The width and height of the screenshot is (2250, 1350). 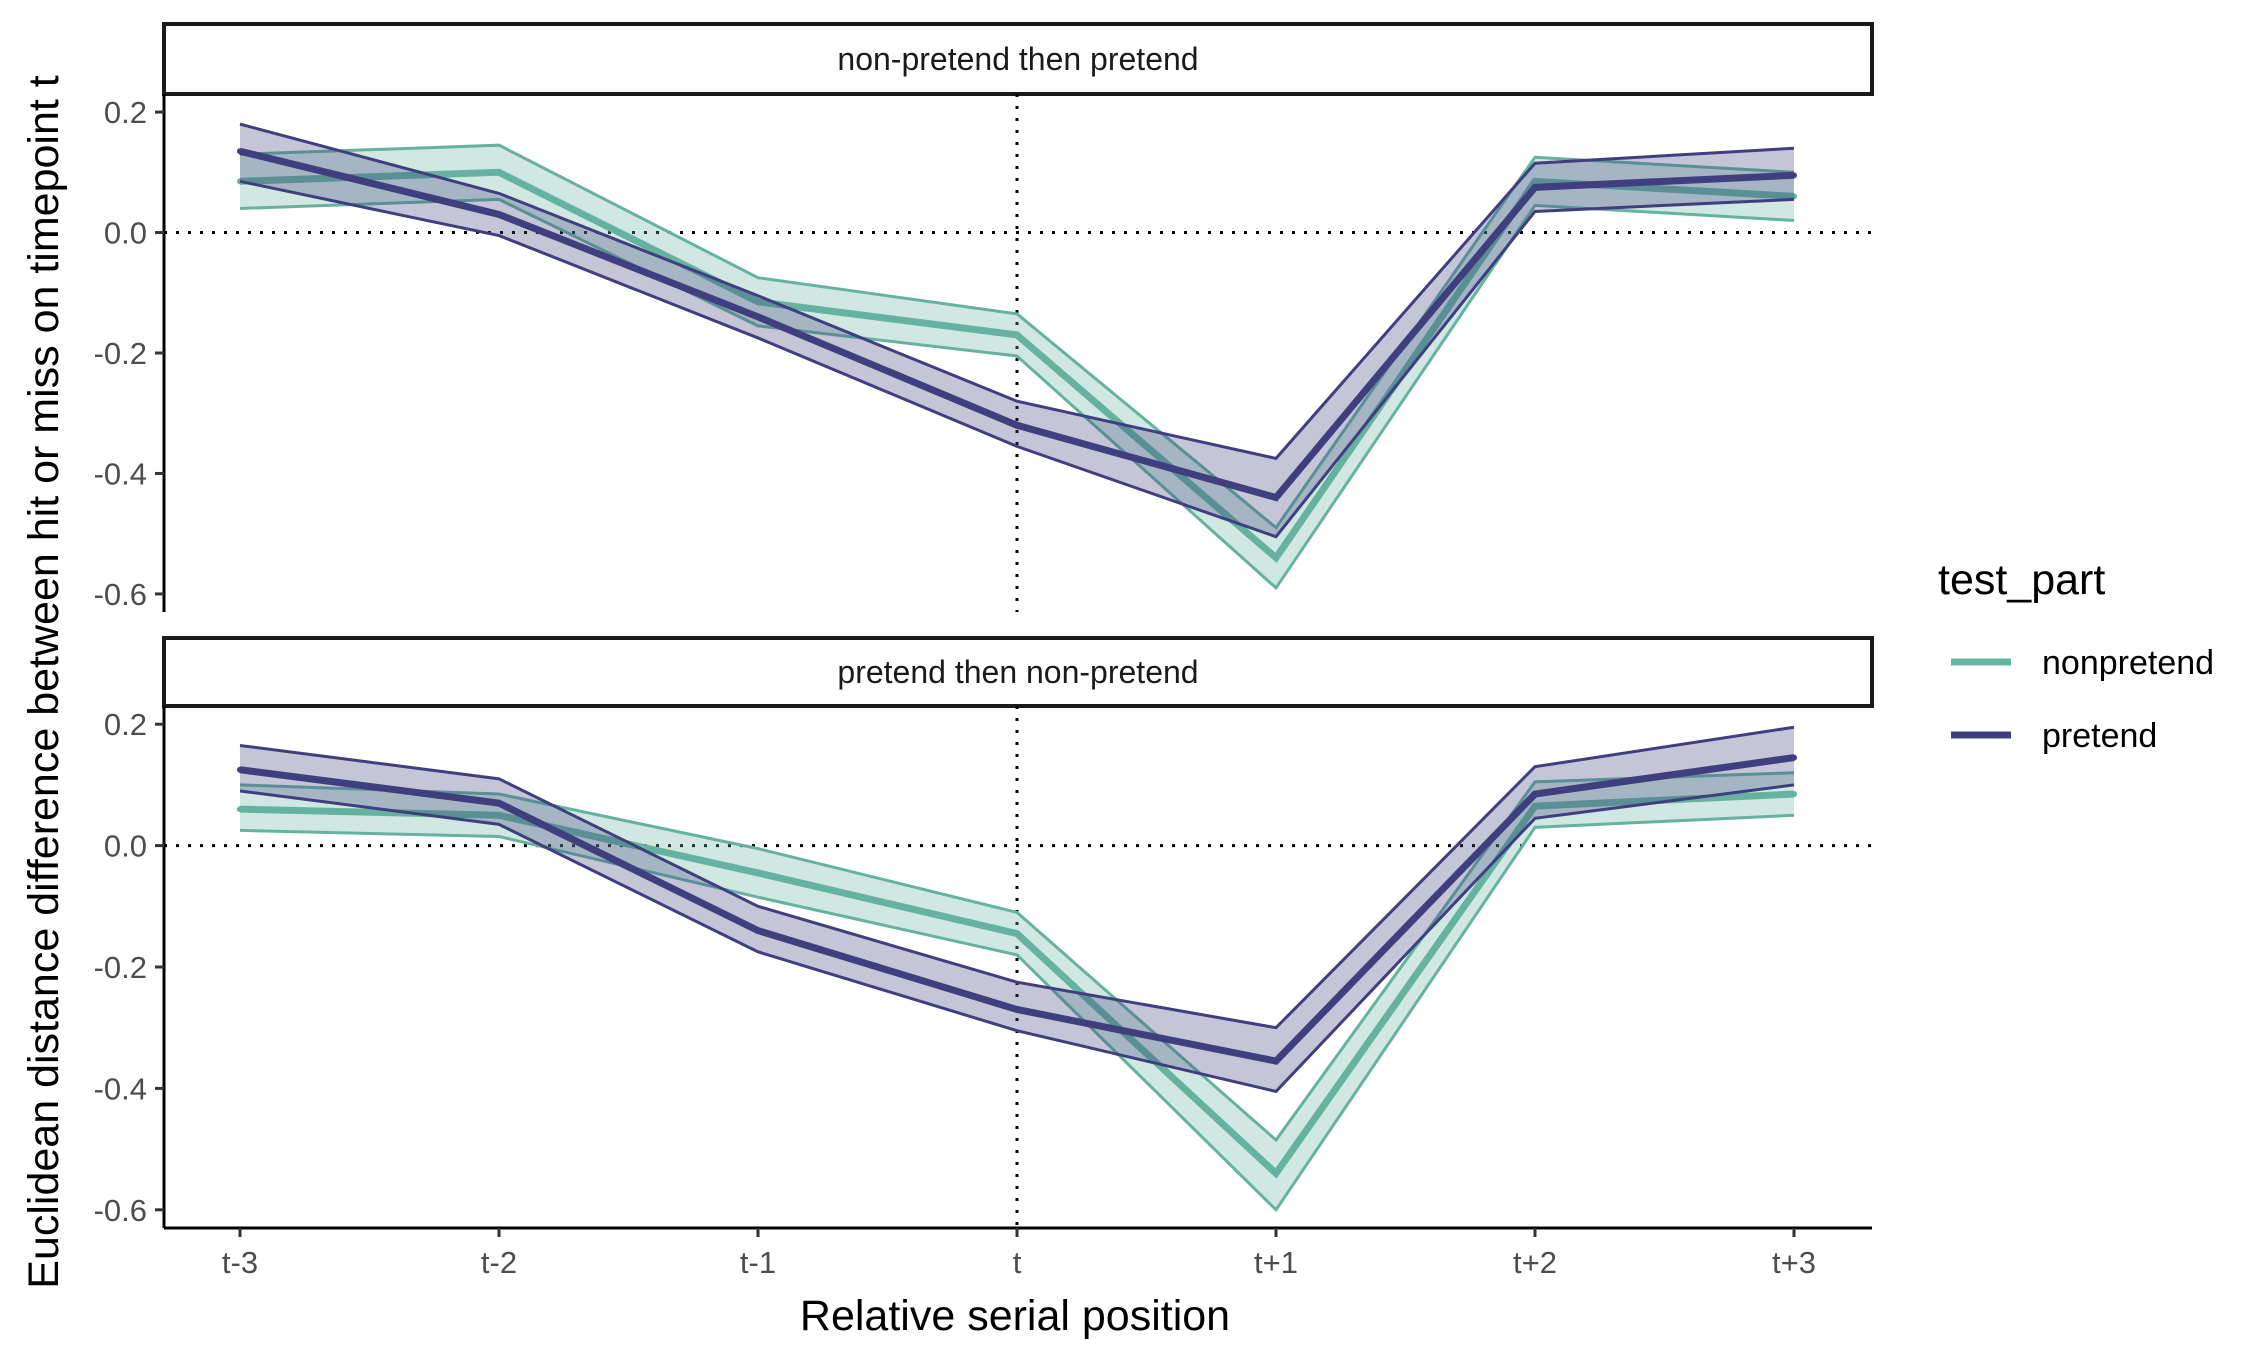 I want to click on legend-title: test_part, so click(x=2021, y=580).